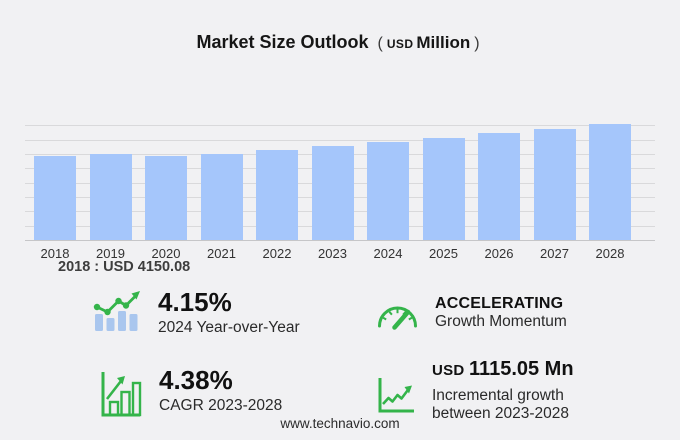  I want to click on stat-momentum: ACCELERATING Growth Momentum, so click(470, 312).